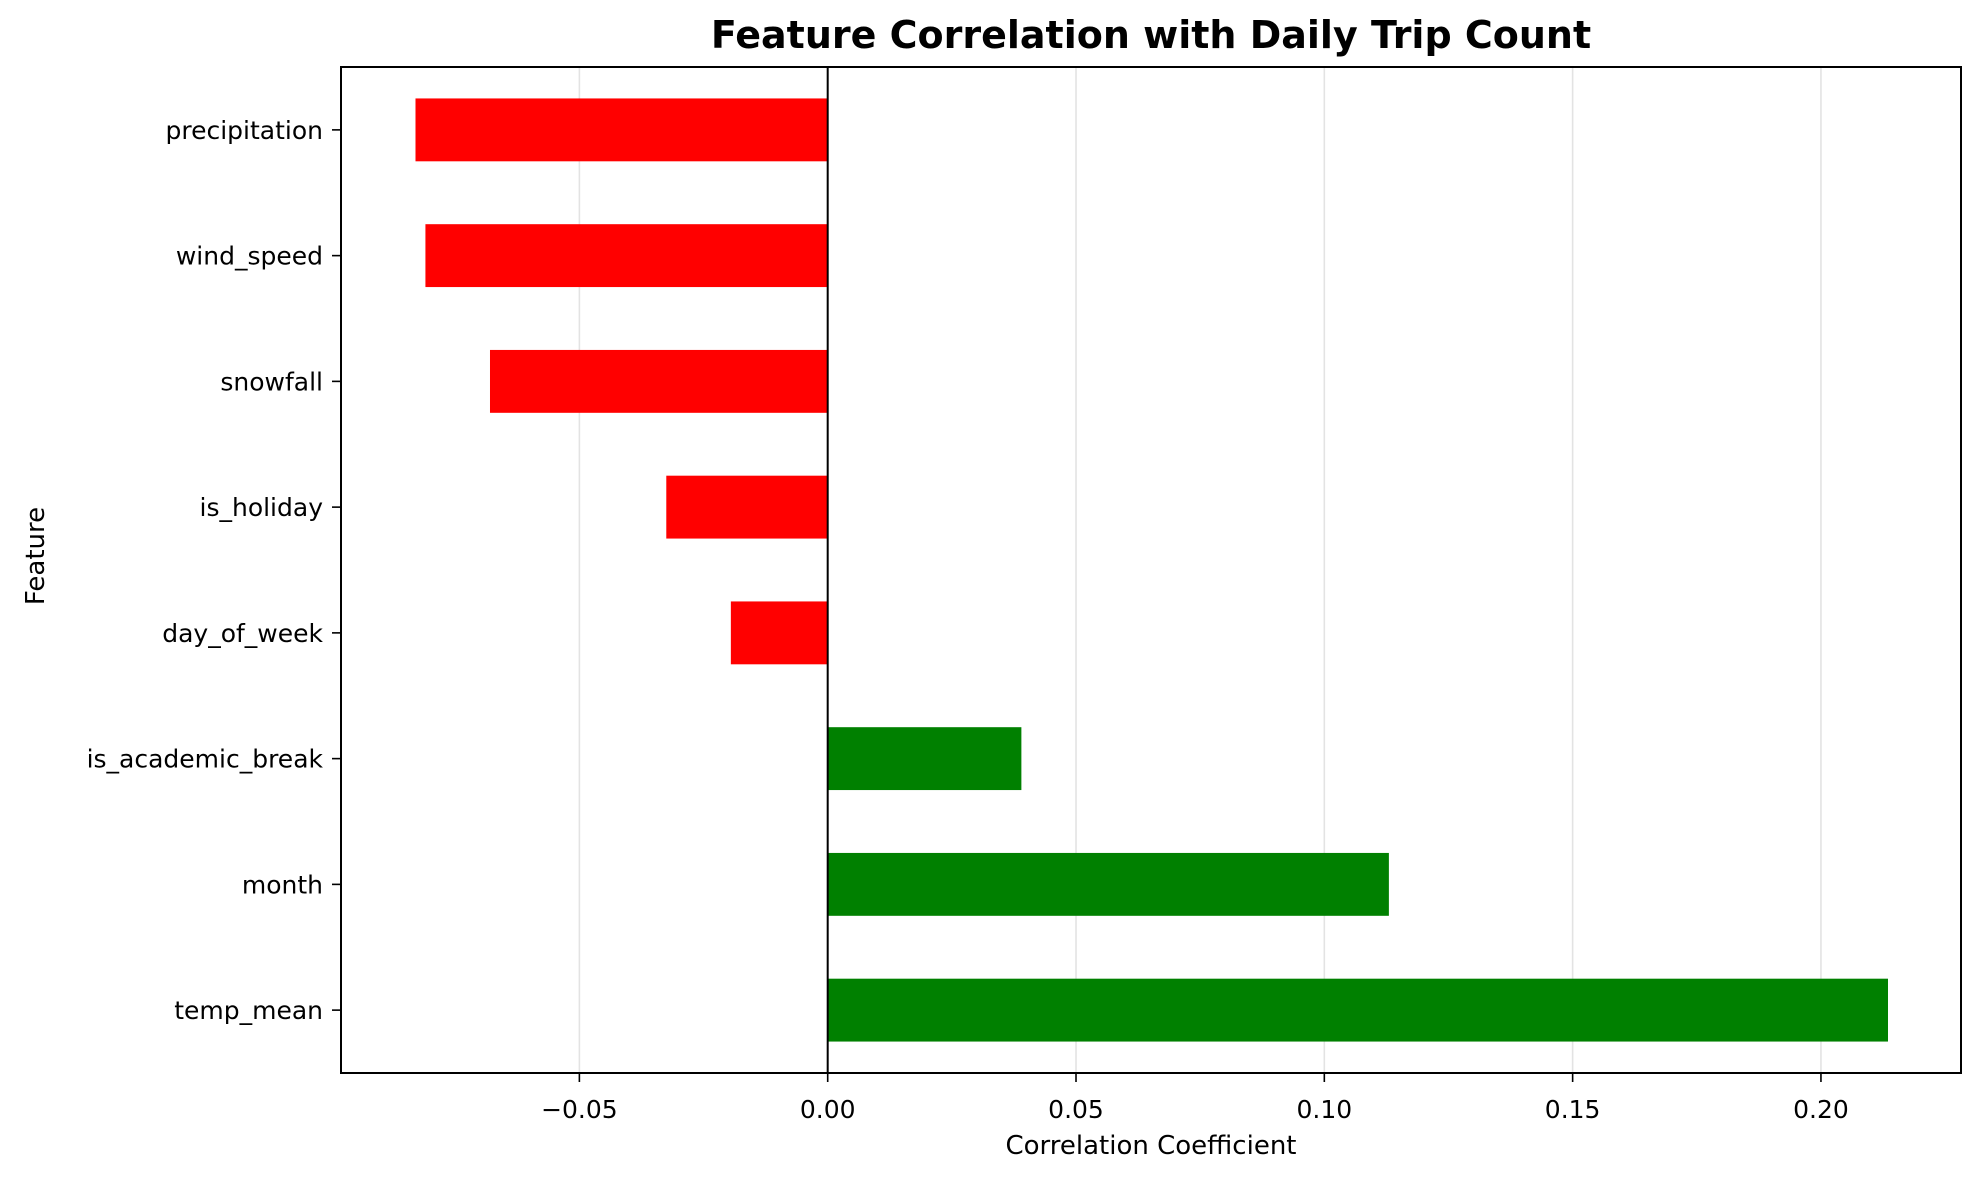  Describe the element at coordinates (248, 1010) in the screenshot. I see `y-tick-label: temp_mean` at that location.